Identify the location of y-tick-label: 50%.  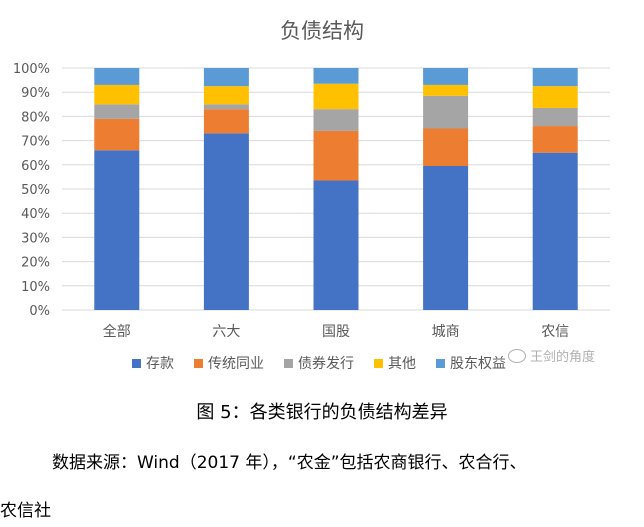
(35, 190).